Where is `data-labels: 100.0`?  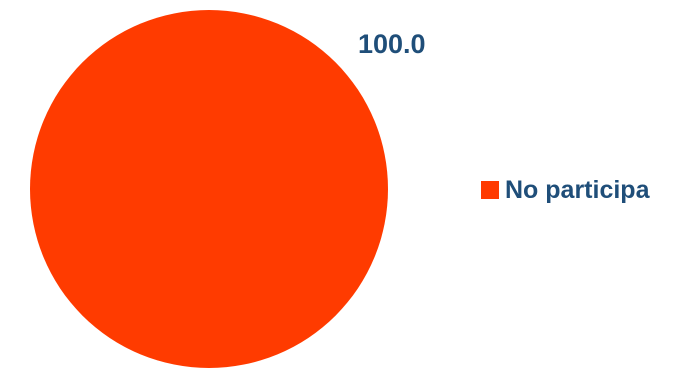 data-labels: 100.0 is located at coordinates (392, 44).